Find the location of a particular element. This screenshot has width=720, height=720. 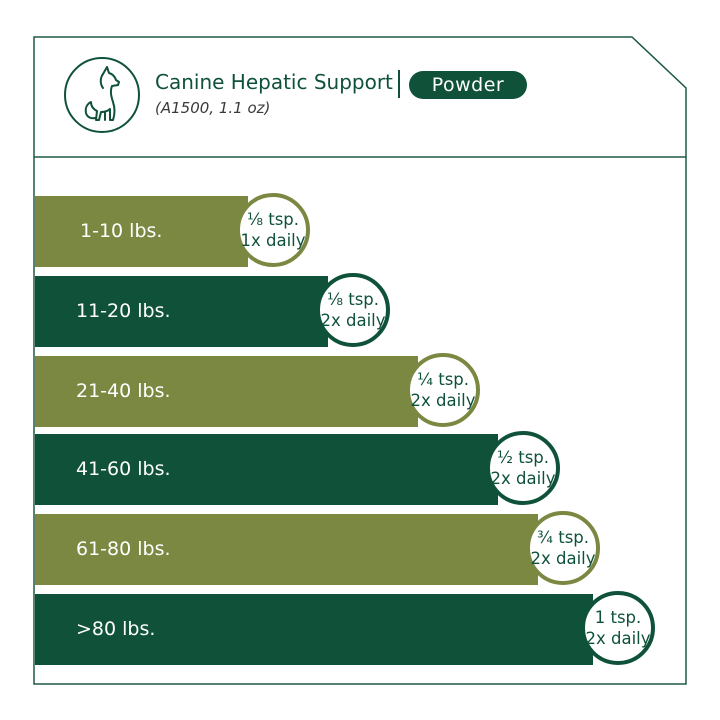

weight-label: 61-80 lbs. is located at coordinates (123, 549).